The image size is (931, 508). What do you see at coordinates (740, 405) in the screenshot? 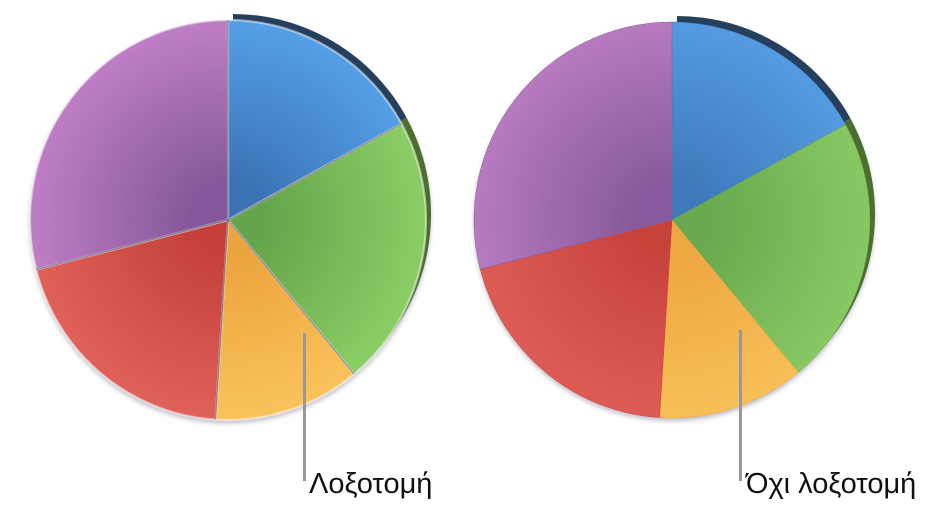
I see `leader-line-no-bevel` at bounding box center [740, 405].